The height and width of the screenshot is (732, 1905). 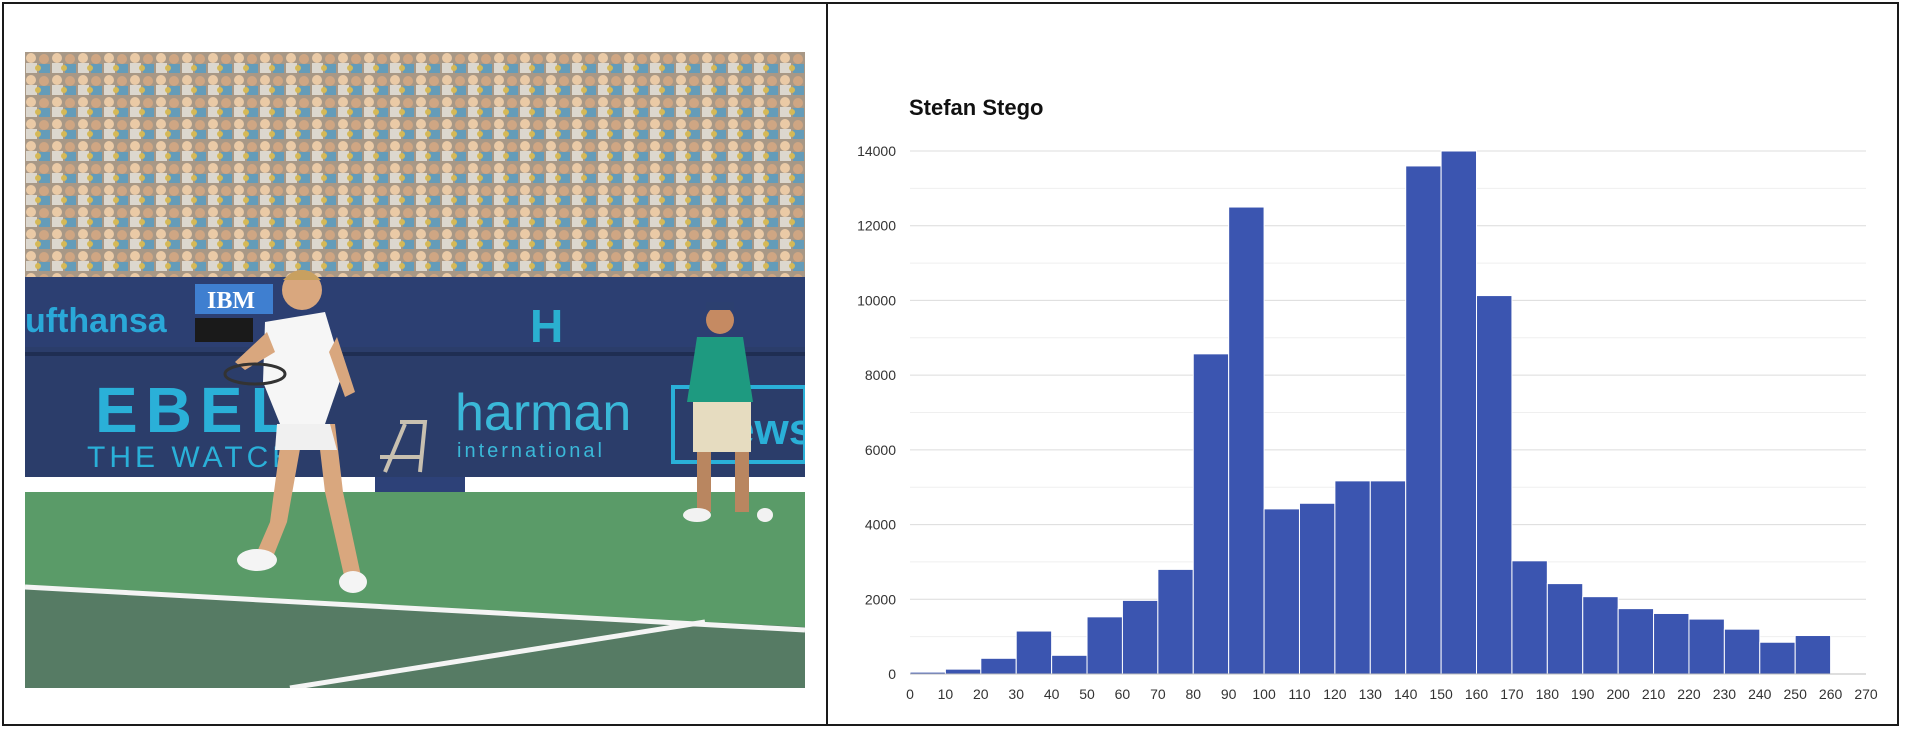 I want to click on x-tick-label: 180, so click(x=1548, y=694).